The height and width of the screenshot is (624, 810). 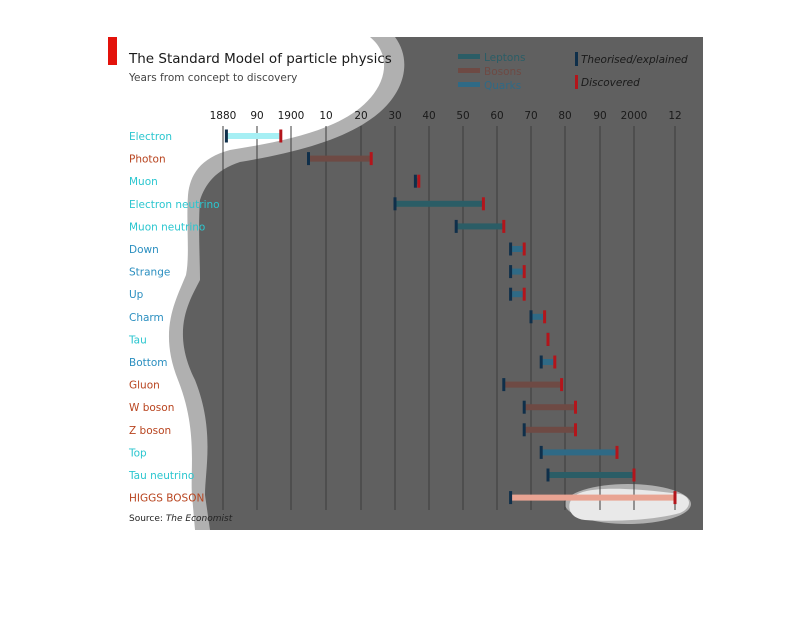 I want to click on discovered-marker-electron, so click(x=281, y=136).